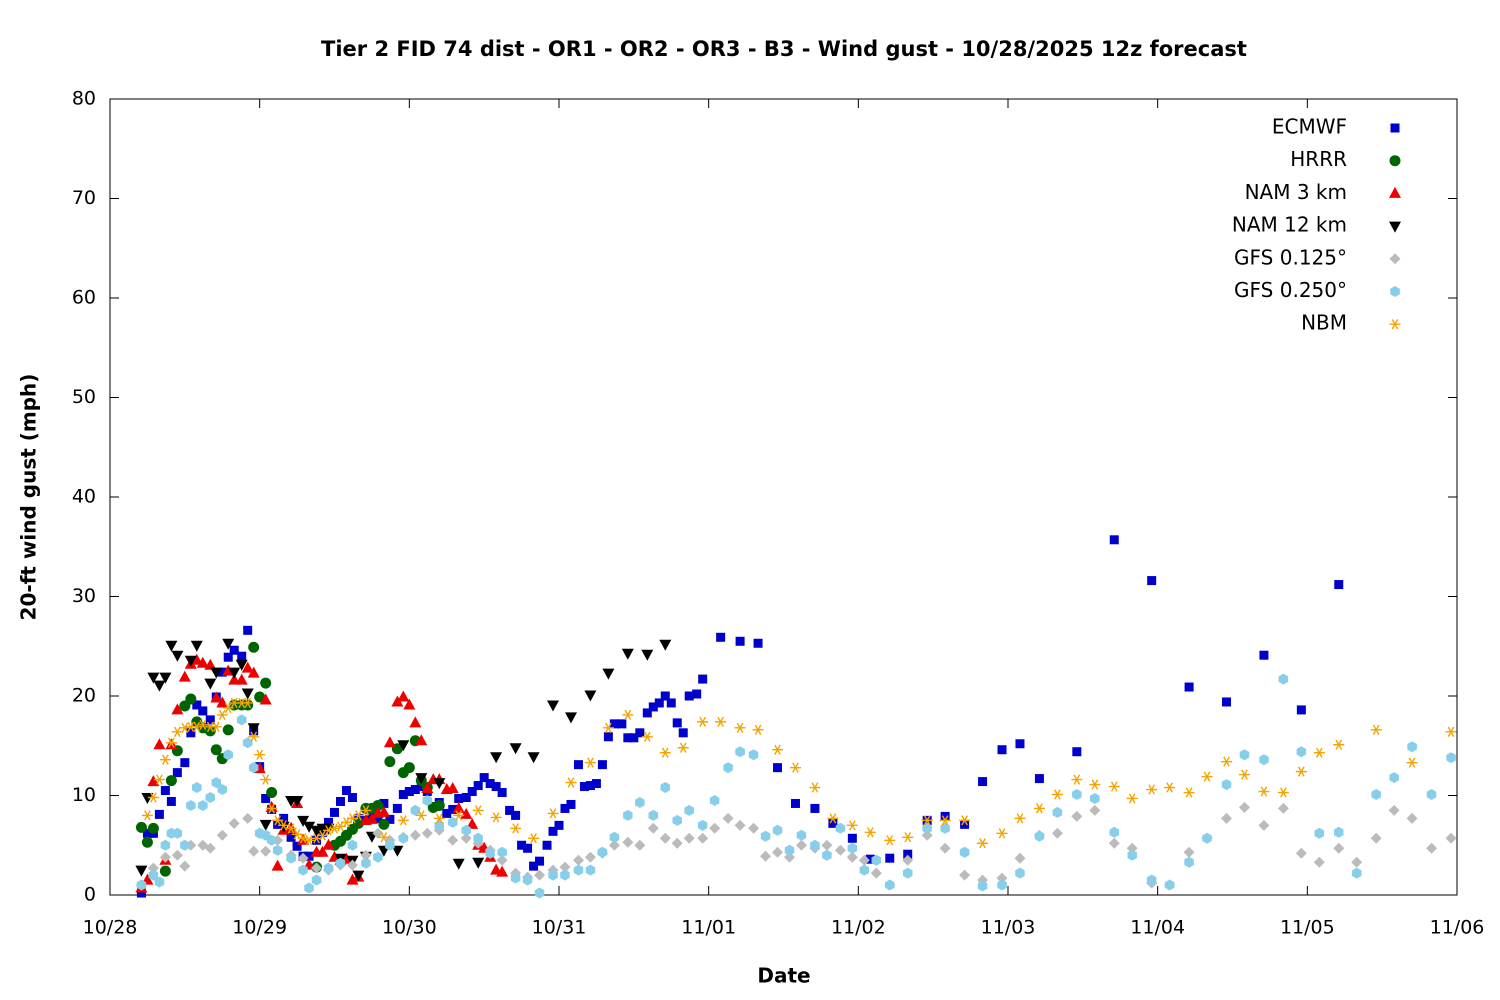  What do you see at coordinates (409, 928) in the screenshot?
I see `x-tick-label: 10/30` at bounding box center [409, 928].